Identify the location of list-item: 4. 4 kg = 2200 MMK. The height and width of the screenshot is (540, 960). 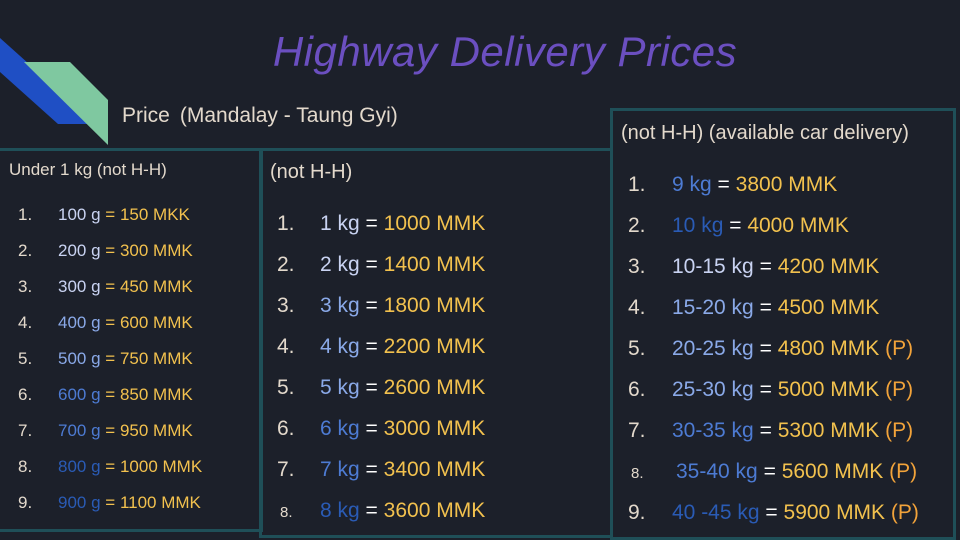
(381, 346).